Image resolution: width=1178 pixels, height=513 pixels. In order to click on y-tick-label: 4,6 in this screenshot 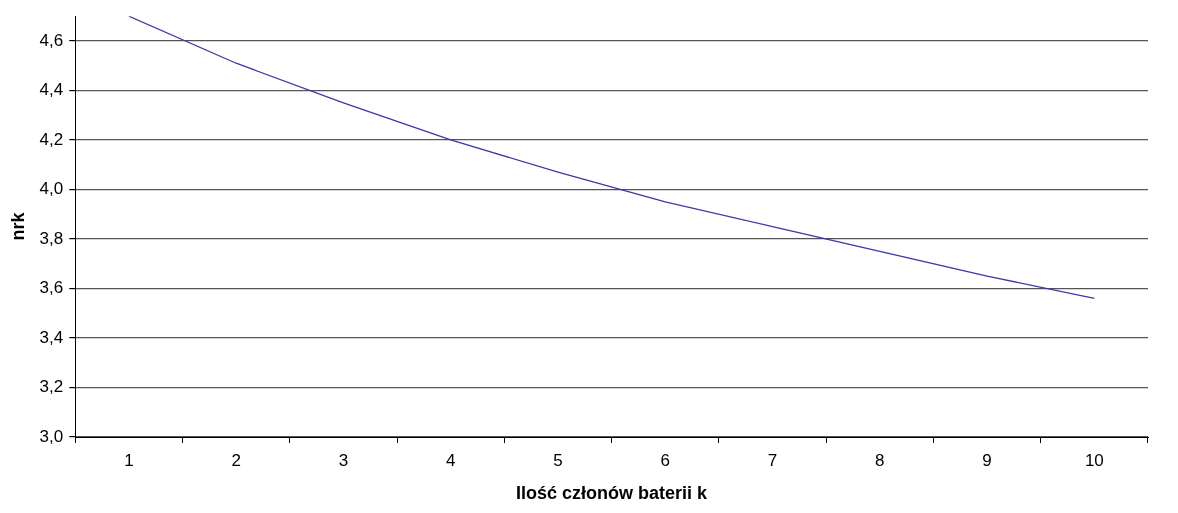, I will do `click(51, 40)`.